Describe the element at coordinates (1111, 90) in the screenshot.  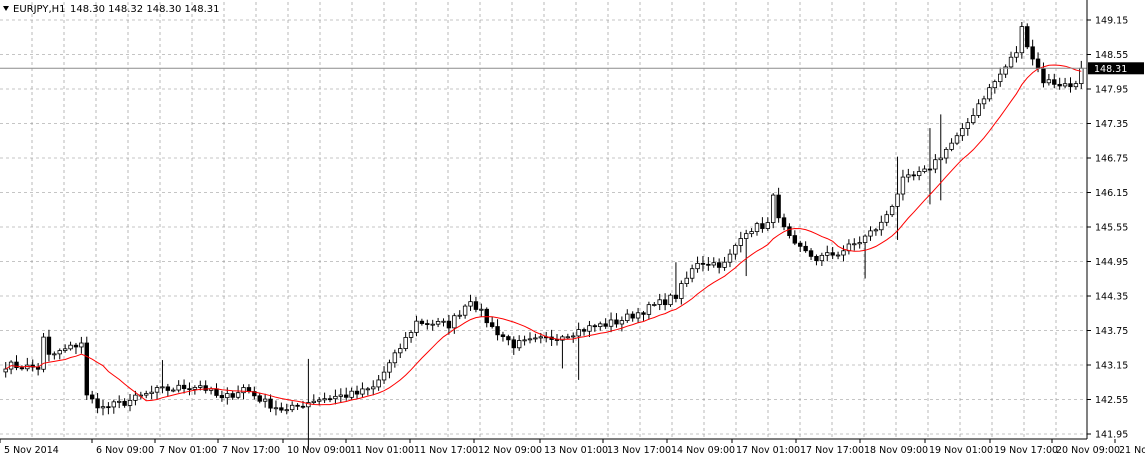
I see `y-tick-label: 147.95` at that location.